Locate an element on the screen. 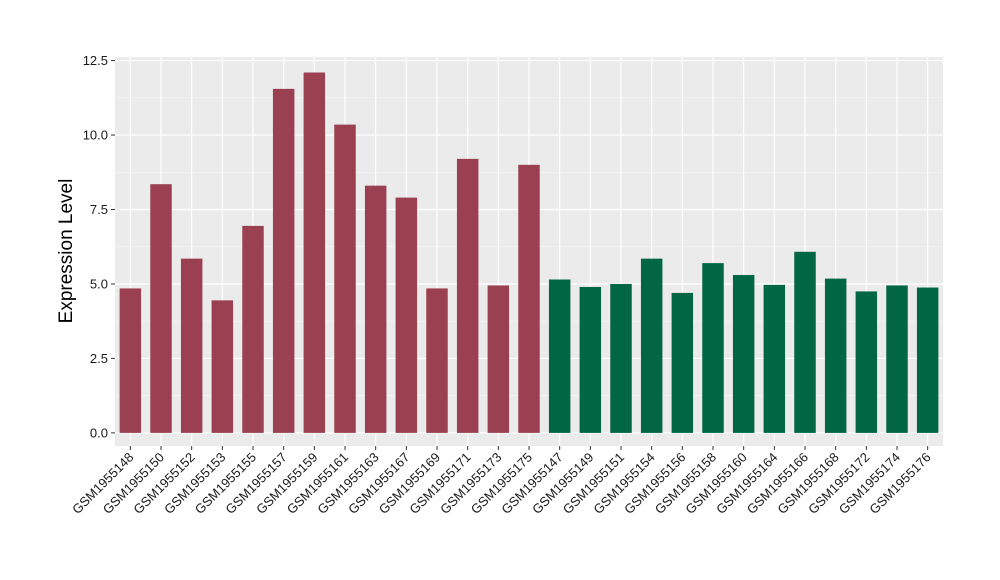  bar-GSM1955152 is located at coordinates (191, 345).